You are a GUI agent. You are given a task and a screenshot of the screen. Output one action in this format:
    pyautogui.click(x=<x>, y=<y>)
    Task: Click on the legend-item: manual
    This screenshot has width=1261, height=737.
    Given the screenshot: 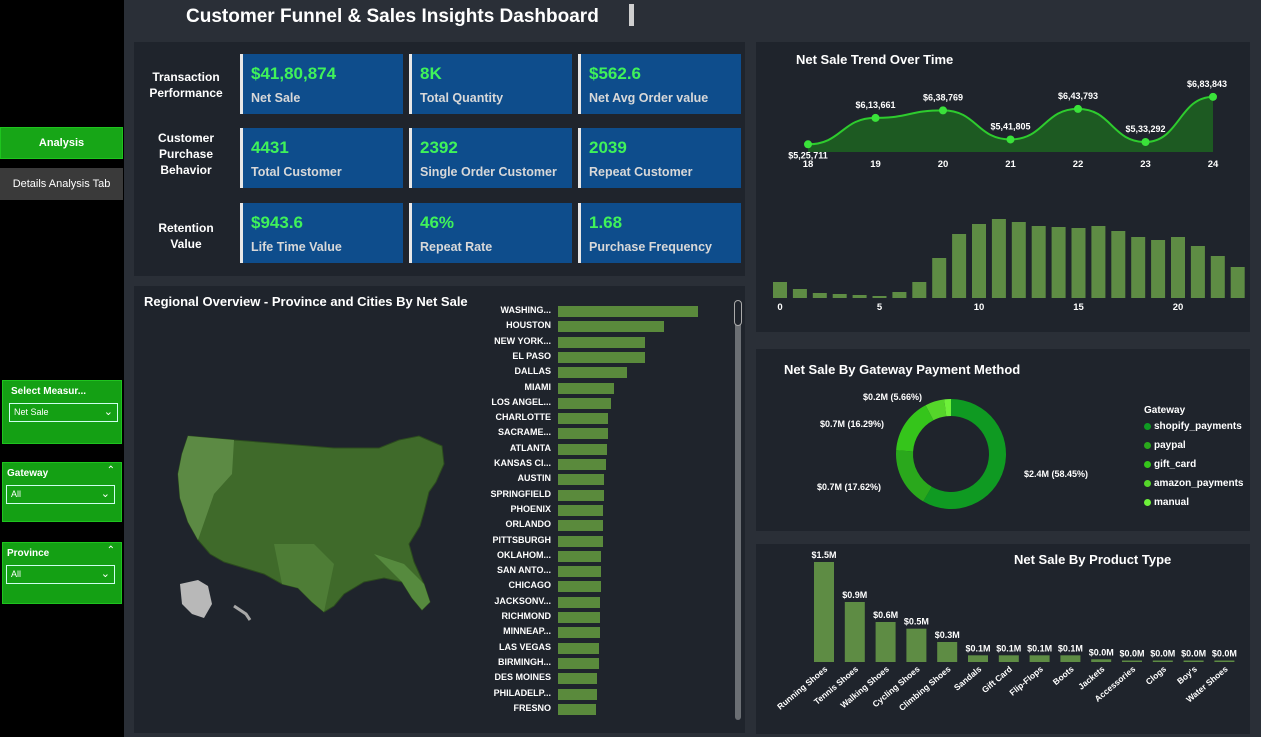 What is the action you would take?
    pyautogui.click(x=1166, y=502)
    